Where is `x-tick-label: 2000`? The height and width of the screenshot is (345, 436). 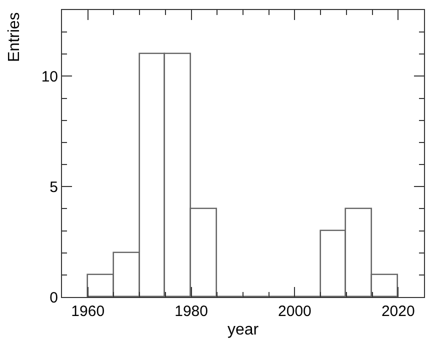 x-tick-label: 2000 is located at coordinates (295, 311).